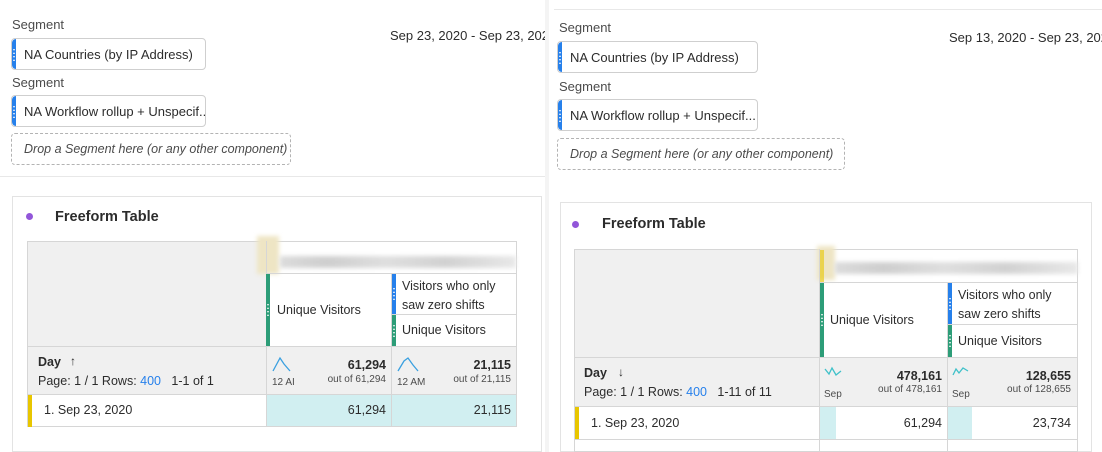 The width and height of the screenshot is (1102, 452). What do you see at coordinates (744, 392) in the screenshot?
I see `row-range-text: 1-11 of 11` at bounding box center [744, 392].